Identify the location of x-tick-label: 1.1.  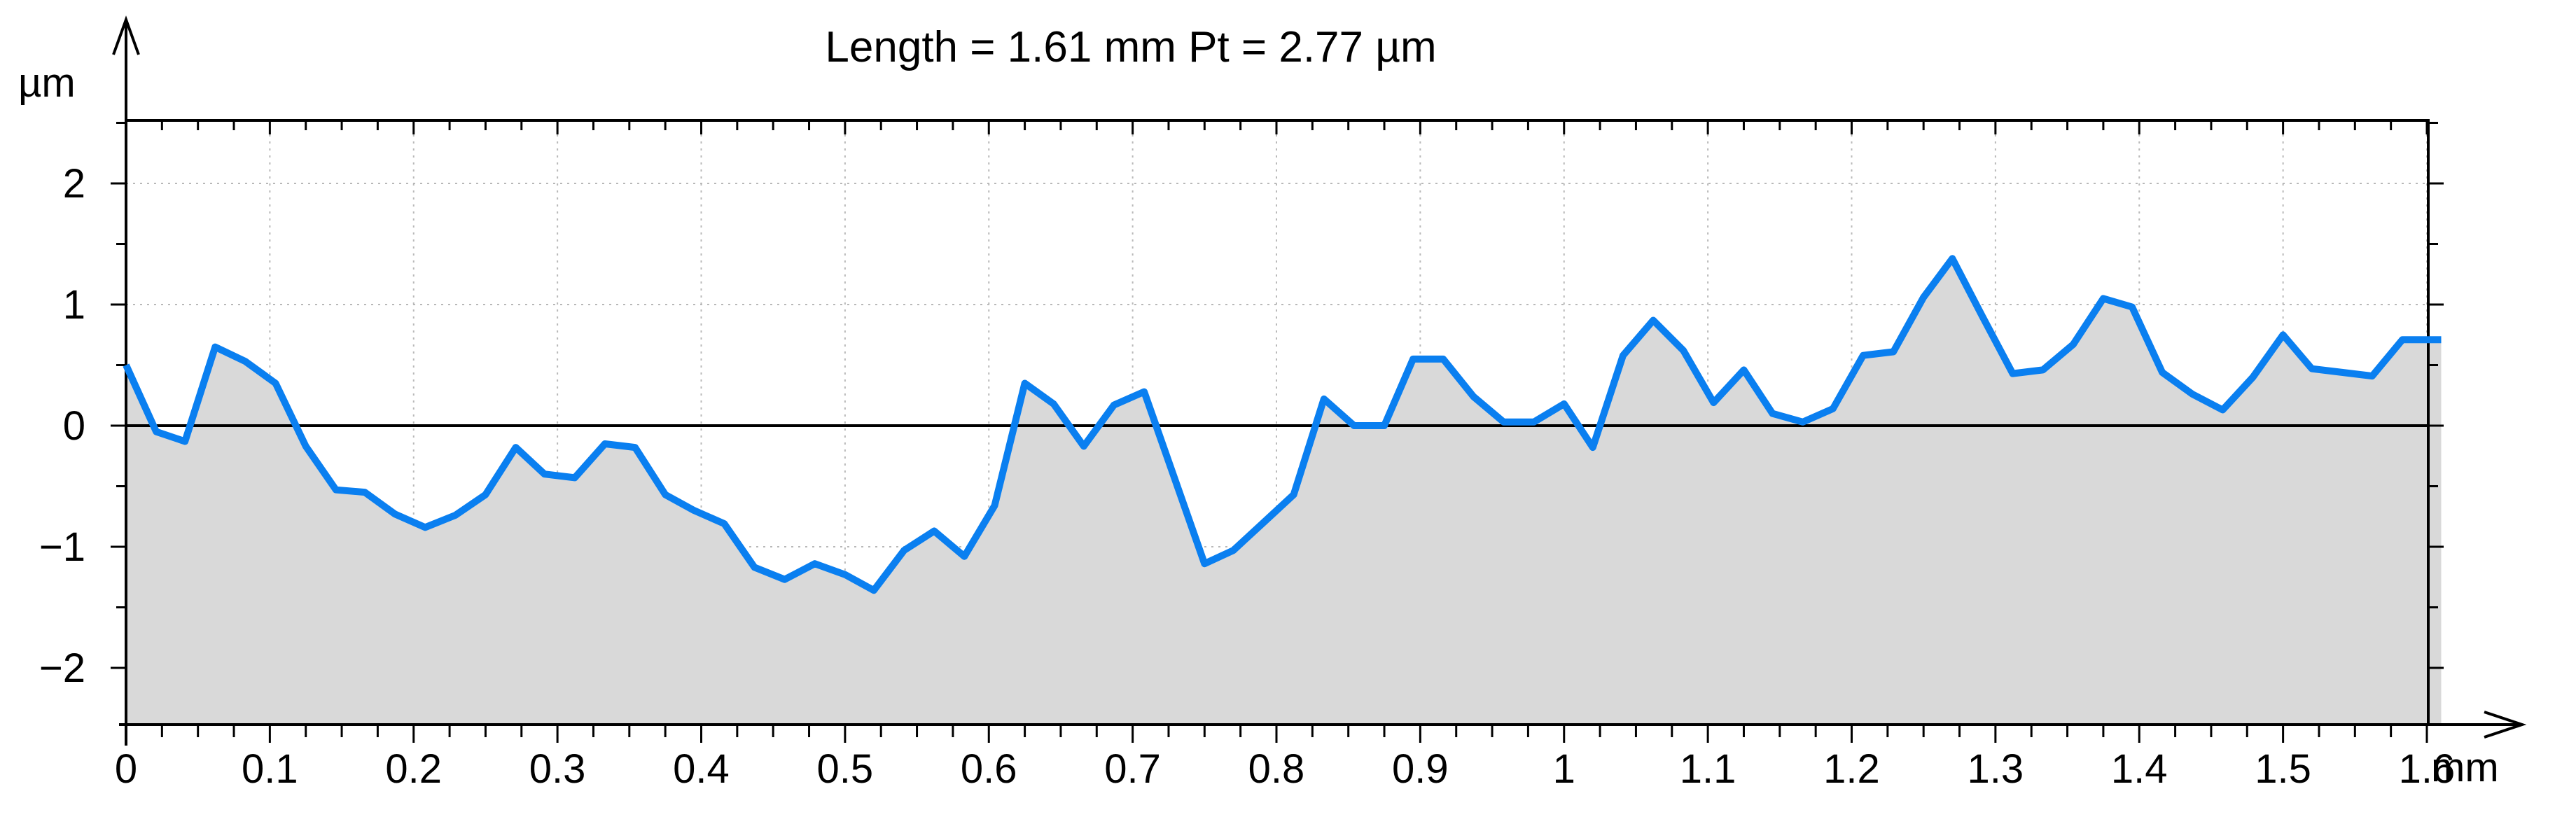
(1708, 769).